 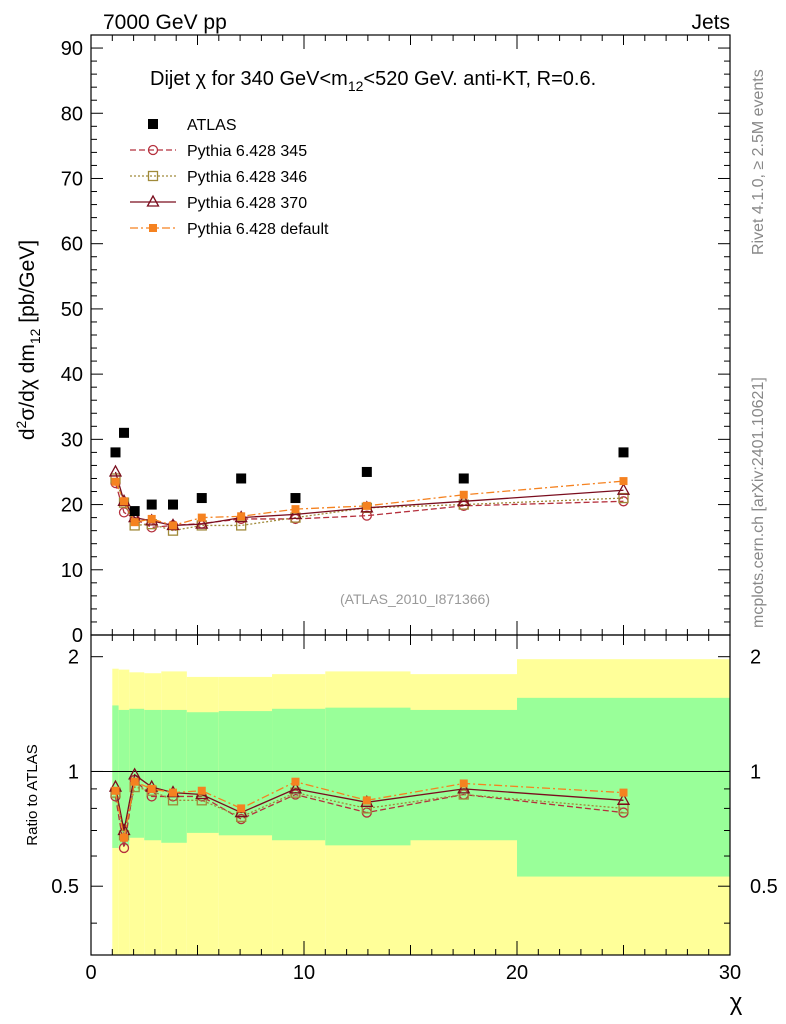 What do you see at coordinates (72, 571) in the screenshot?
I see `main-y-tick-label: 10` at bounding box center [72, 571].